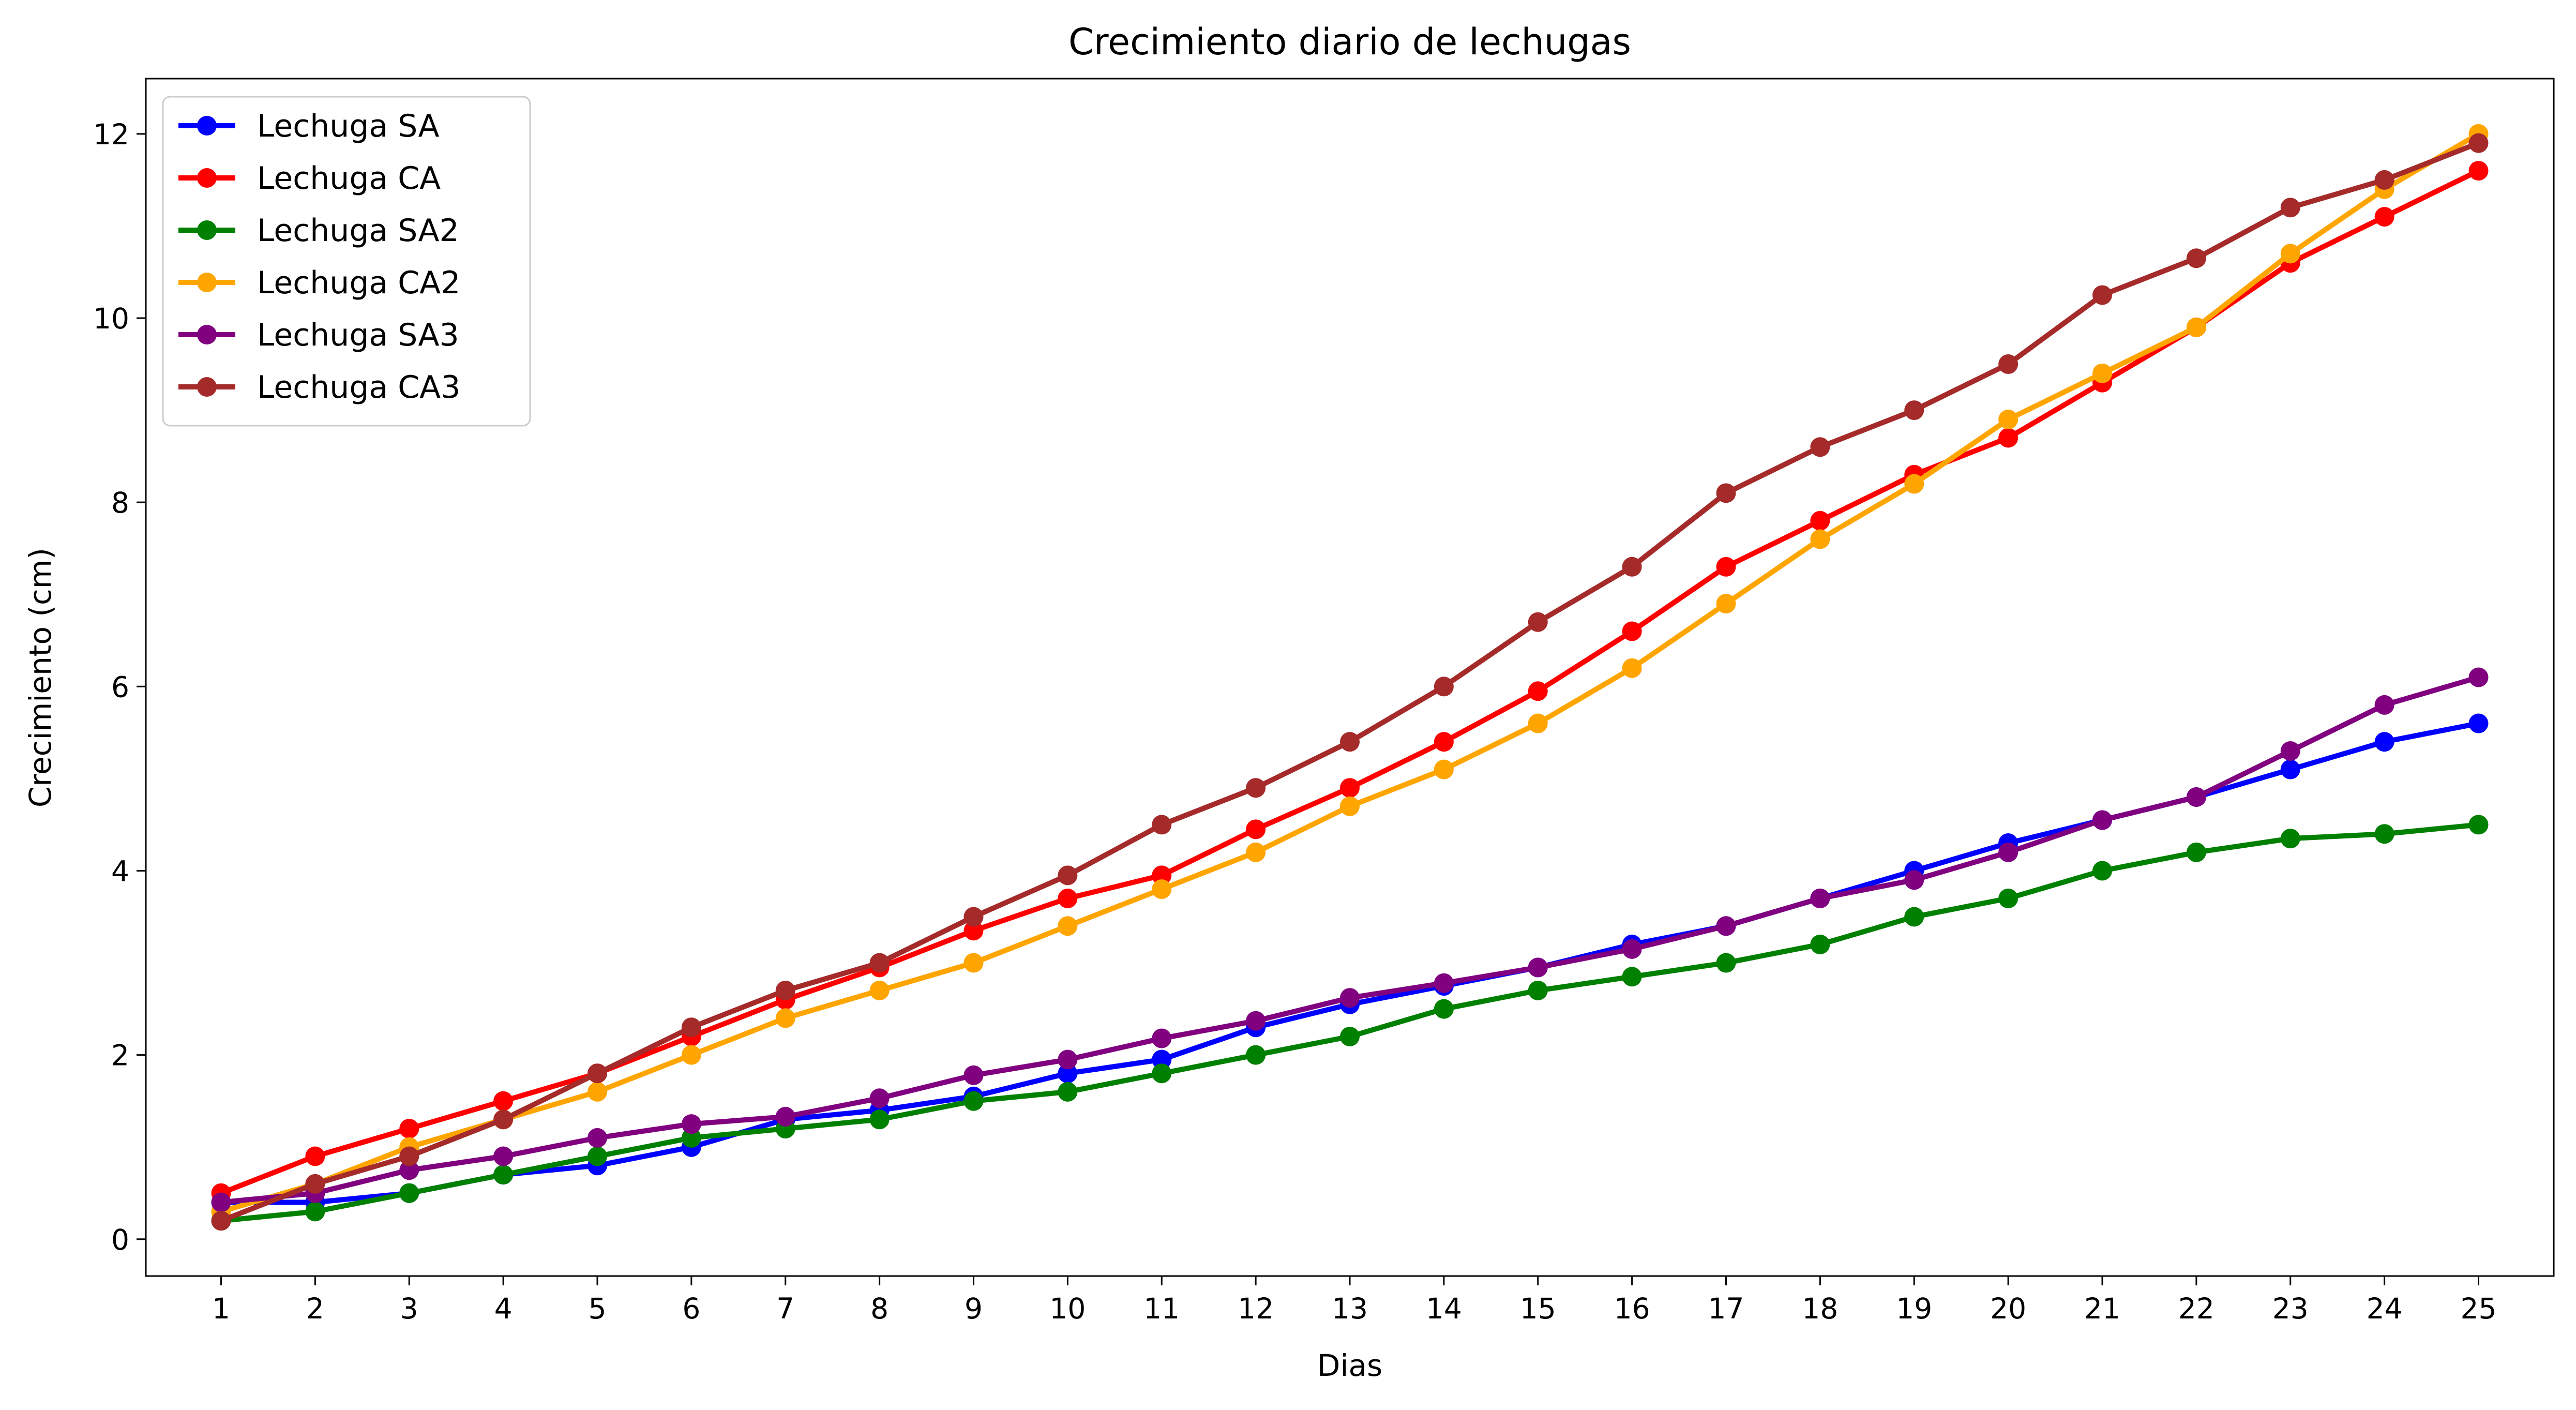 Image resolution: width=2576 pixels, height=1410 pixels. What do you see at coordinates (221, 1309) in the screenshot?
I see `x-tick-label: 1` at bounding box center [221, 1309].